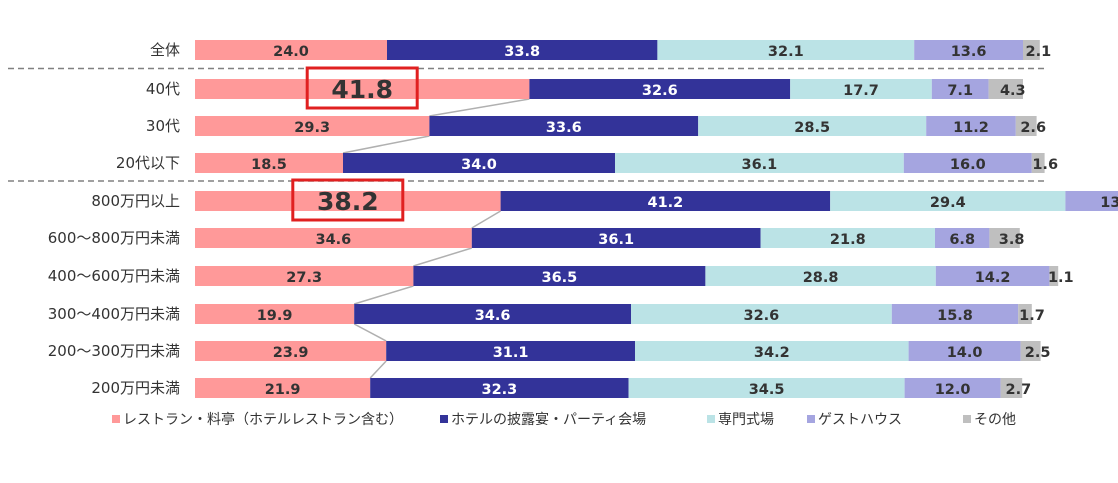 This screenshot has width=1118, height=483. What do you see at coordinates (1061, 278) in the screenshot?
I see `value-label: 1.1` at bounding box center [1061, 278].